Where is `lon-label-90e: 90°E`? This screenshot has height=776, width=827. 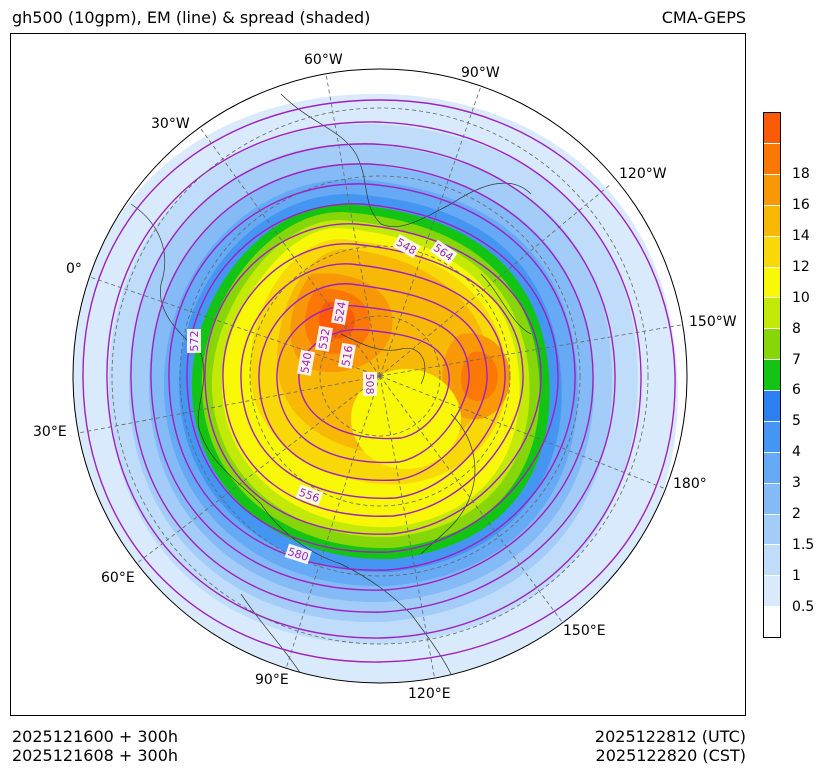 lon-label-90e: 90°E is located at coordinates (272, 680).